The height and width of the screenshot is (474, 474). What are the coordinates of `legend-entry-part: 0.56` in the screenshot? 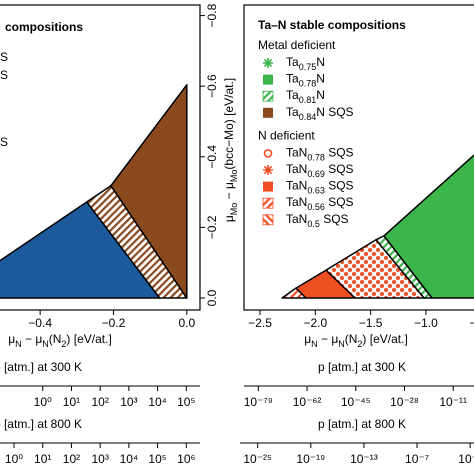 It's located at (316, 208).